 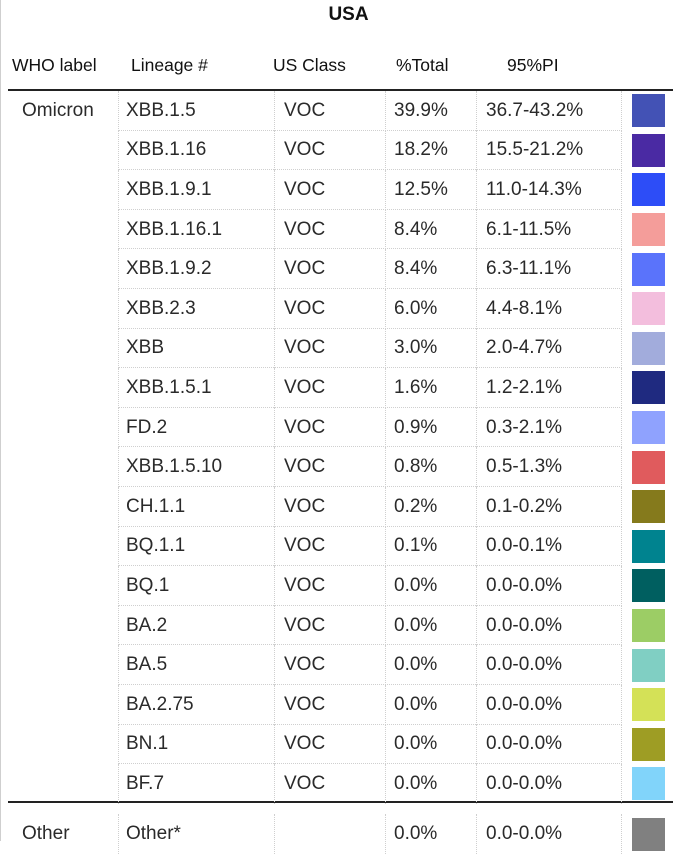 I want to click on who-label-cell: Other, so click(x=46, y=834).